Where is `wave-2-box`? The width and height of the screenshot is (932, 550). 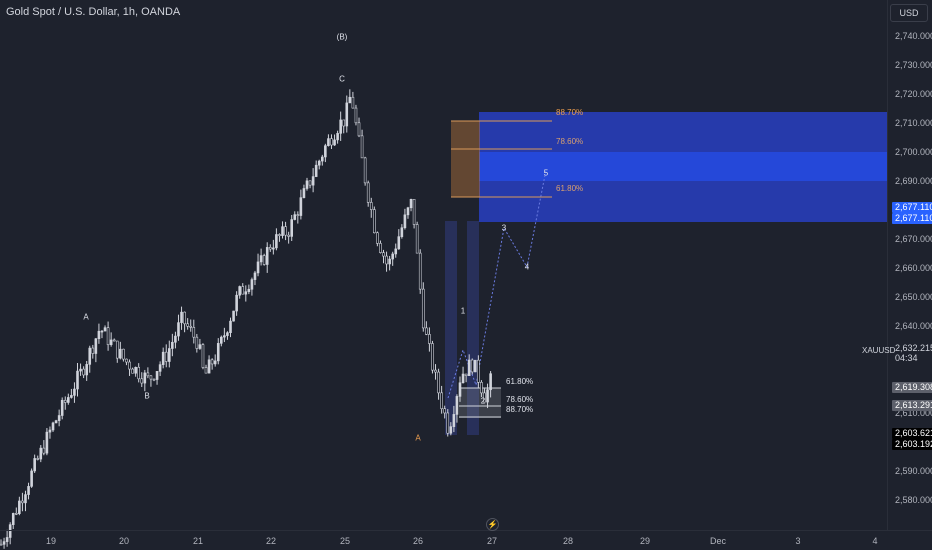 wave-2-box is located at coordinates (473, 328).